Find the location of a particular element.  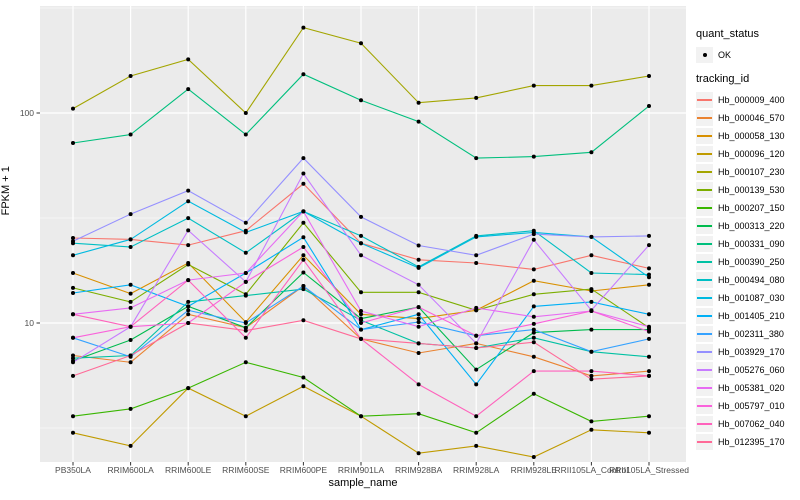

legend-item: Hb_000058_130 is located at coordinates (748, 136).